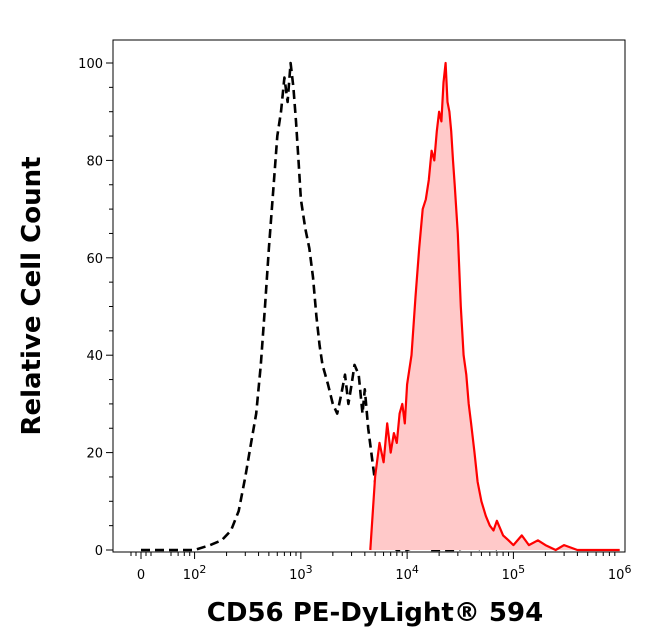  What do you see at coordinates (32, 295) in the screenshot?
I see `y-axis-title: Relative Cell Count` at bounding box center [32, 295].